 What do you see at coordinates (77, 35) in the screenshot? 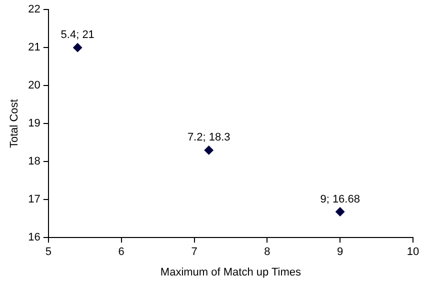
I see `data-label: 5.4; 21` at bounding box center [77, 35].